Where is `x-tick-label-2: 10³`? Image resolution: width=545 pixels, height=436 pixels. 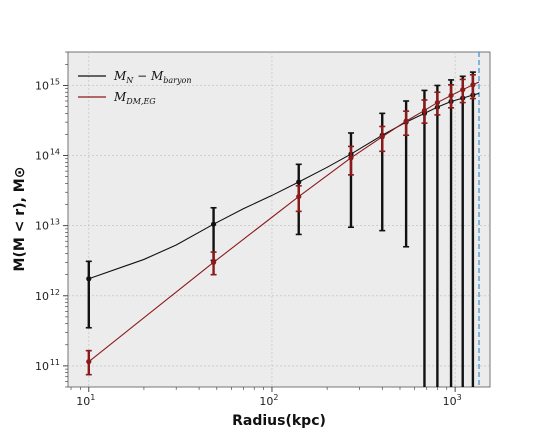 x-tick-label-2: 10³ is located at coordinates (452, 400).